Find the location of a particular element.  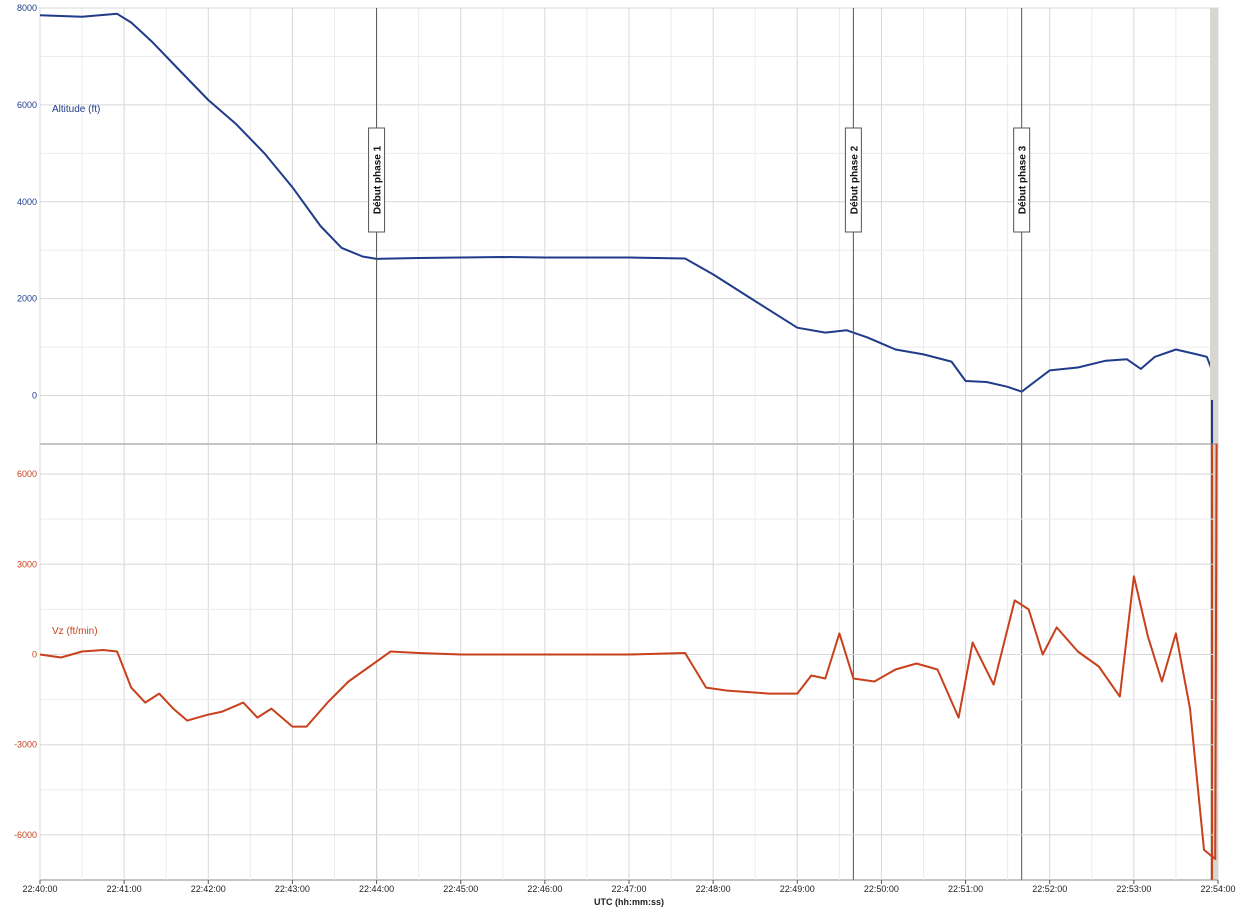

x-tick-label: 22:49:00 is located at coordinates (797, 889).